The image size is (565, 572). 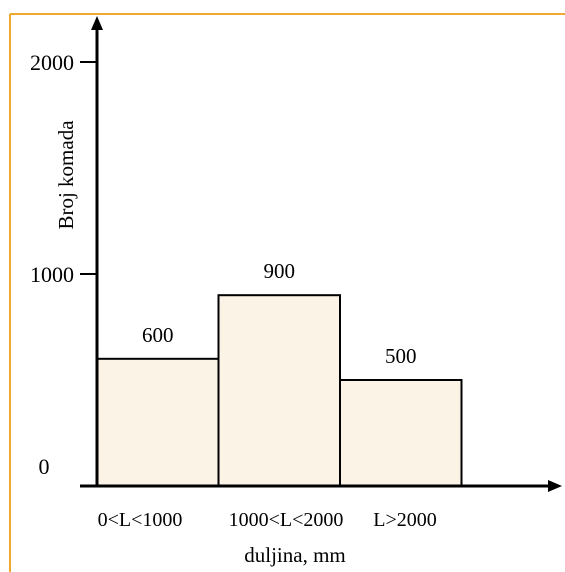 What do you see at coordinates (286, 520) in the screenshot?
I see `category-label-2: 1000<L<2000` at bounding box center [286, 520].